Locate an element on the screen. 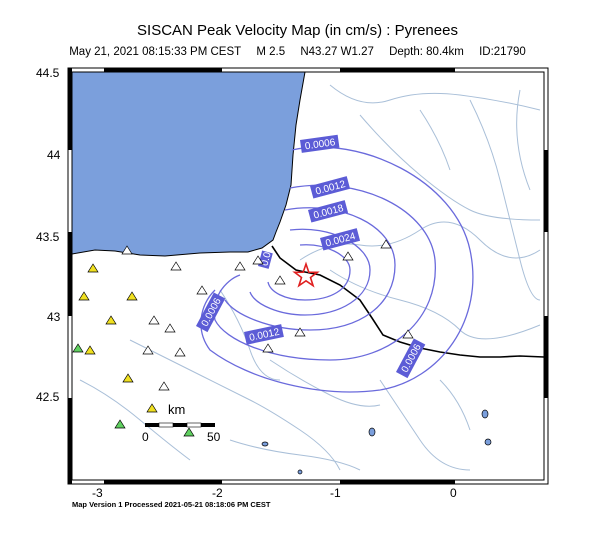  lat-tick-label: 44 is located at coordinates (54, 155).